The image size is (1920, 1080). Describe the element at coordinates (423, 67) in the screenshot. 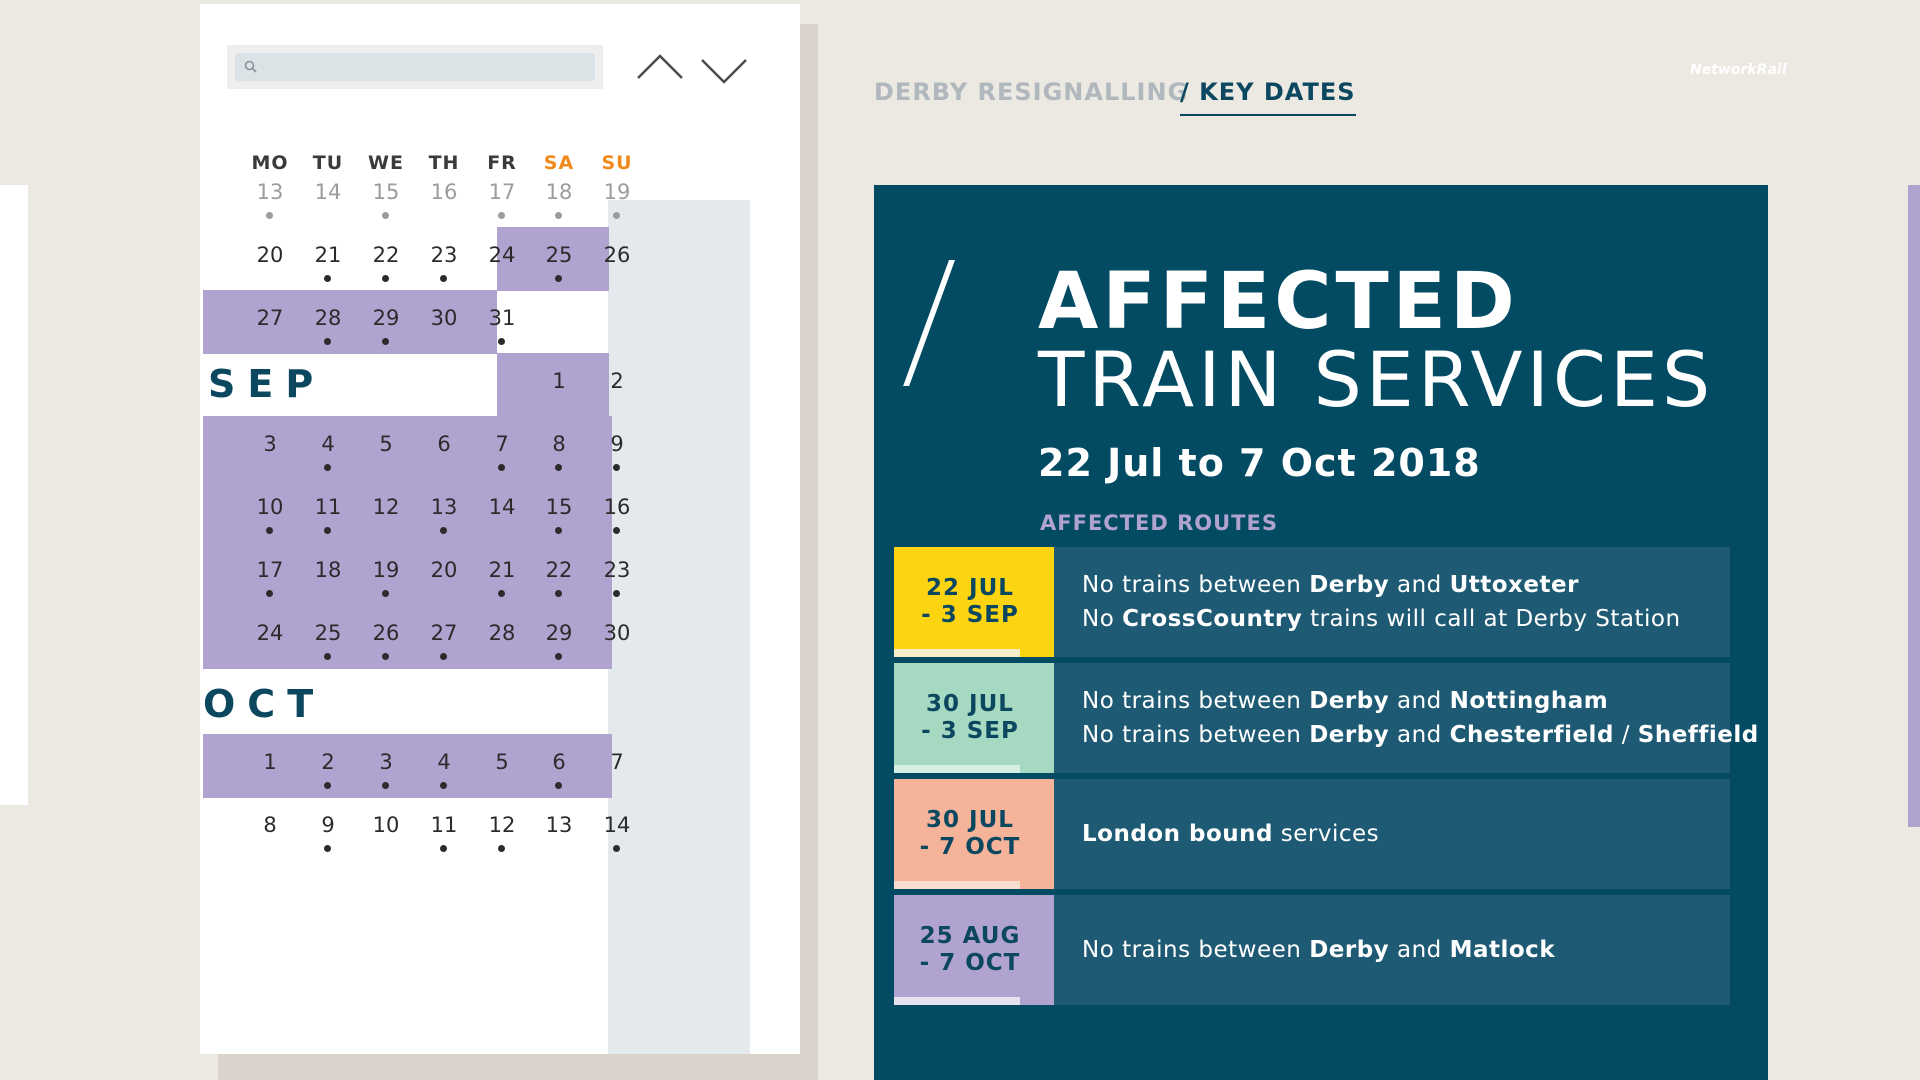

I see `search-input` at that location.